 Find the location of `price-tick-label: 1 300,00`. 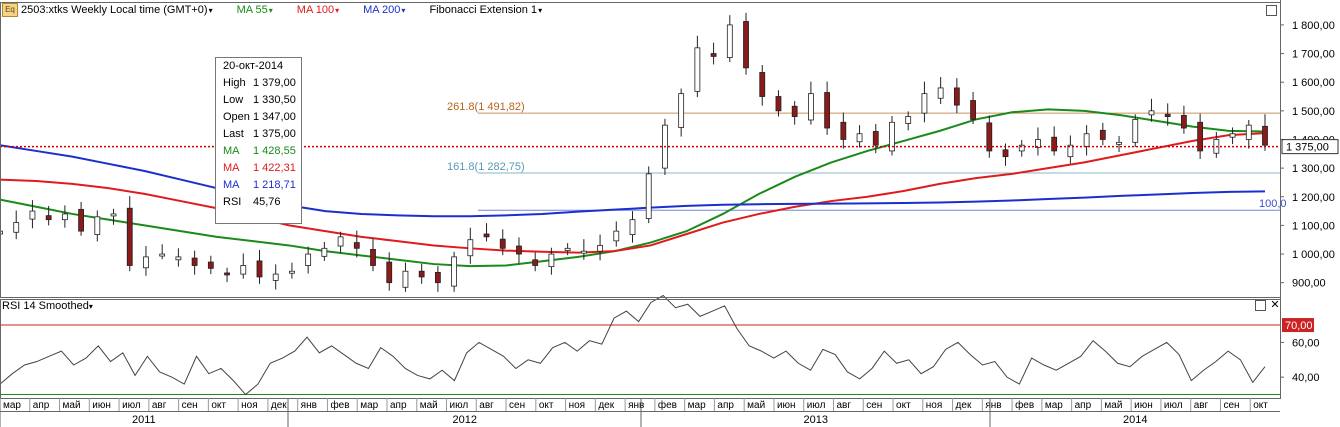

price-tick-label: 1 300,00 is located at coordinates (1313, 169).